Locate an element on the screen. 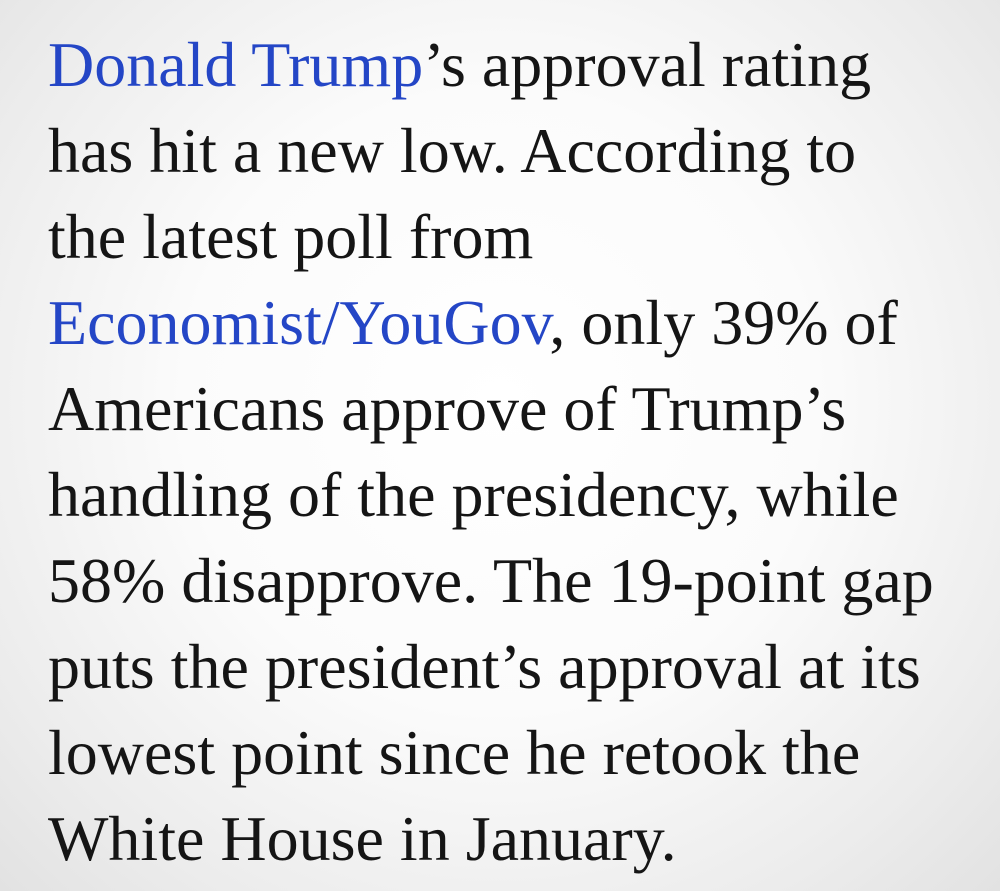  donald-trump-link: Donald Trump is located at coordinates (236, 64).